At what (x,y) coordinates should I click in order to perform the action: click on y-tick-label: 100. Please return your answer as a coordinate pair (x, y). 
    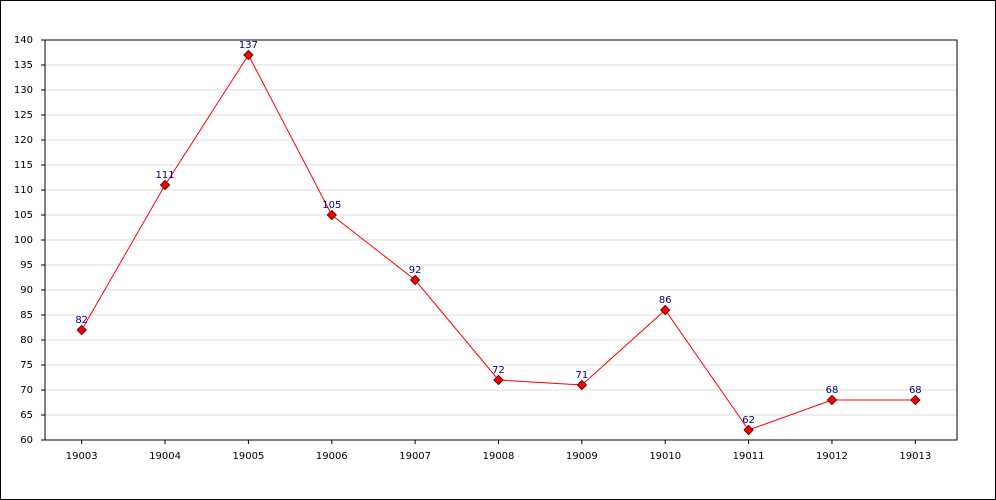
    Looking at the image, I should click on (23, 240).